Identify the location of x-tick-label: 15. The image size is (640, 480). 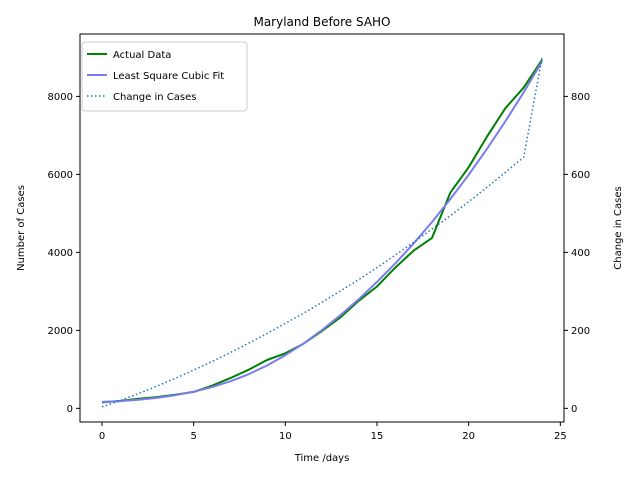
(377, 436).